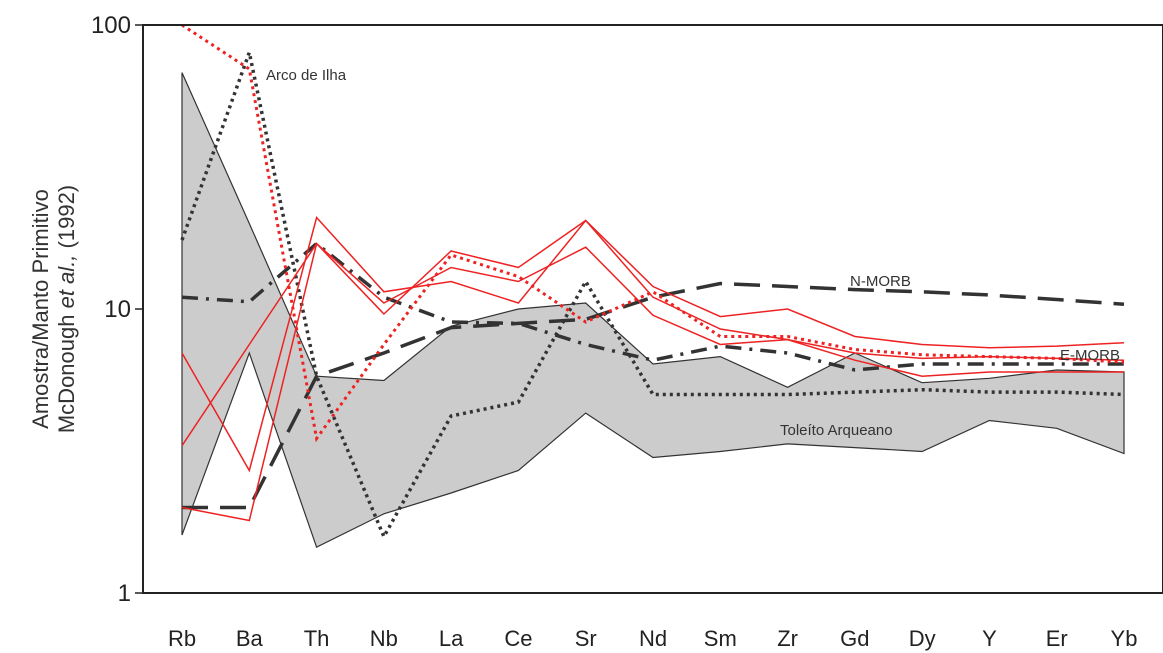 This screenshot has width=1163, height=653. I want to click on x-label-gd: Gd, so click(854, 638).